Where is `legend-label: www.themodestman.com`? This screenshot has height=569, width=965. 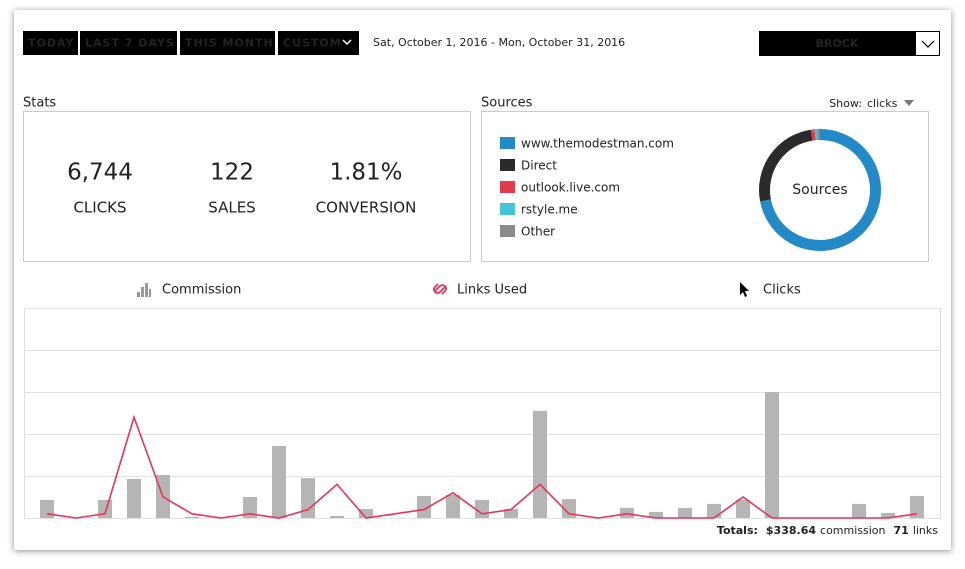 legend-label: www.themodestman.com is located at coordinates (597, 144).